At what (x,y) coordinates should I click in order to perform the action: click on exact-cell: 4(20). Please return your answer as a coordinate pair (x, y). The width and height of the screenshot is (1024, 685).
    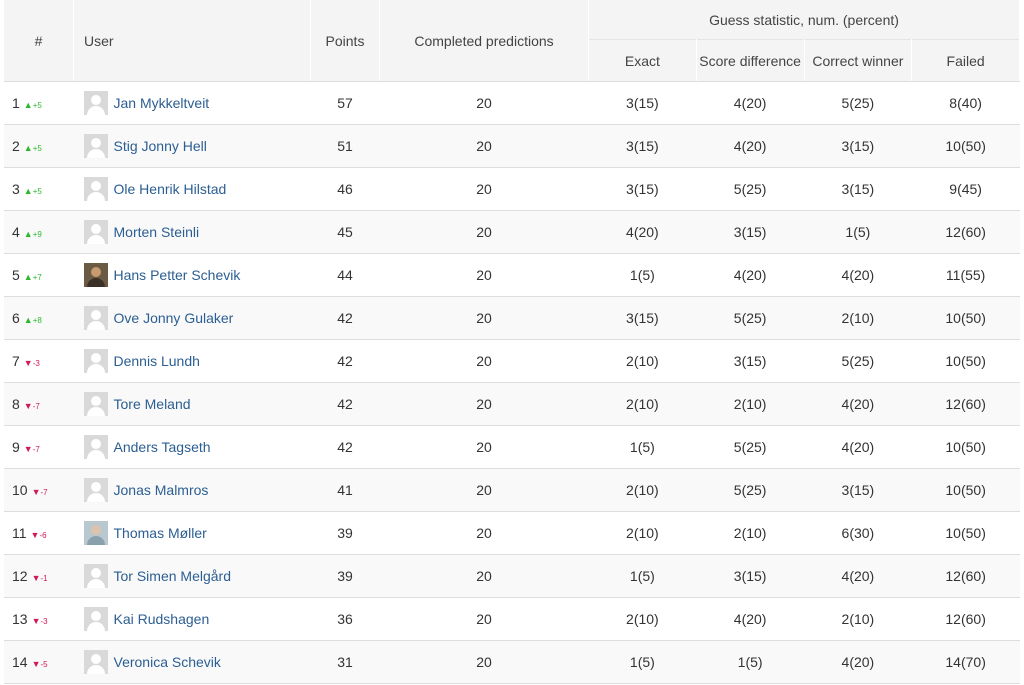
    Looking at the image, I should click on (642, 232).